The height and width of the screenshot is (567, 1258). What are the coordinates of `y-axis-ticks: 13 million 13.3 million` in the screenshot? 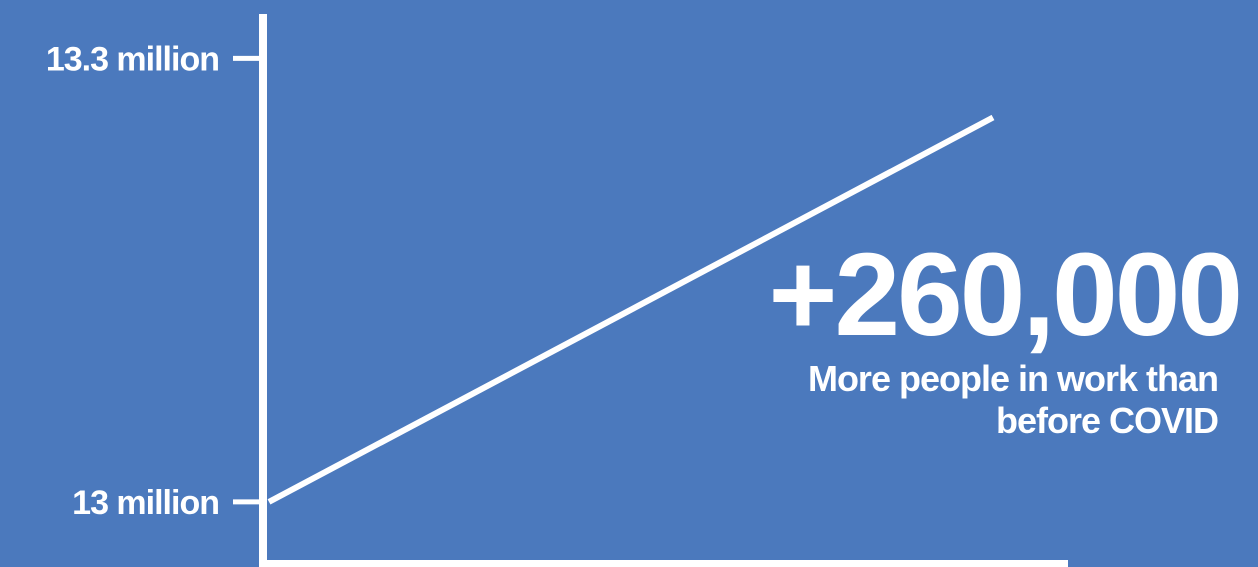 It's located at (154, 281).